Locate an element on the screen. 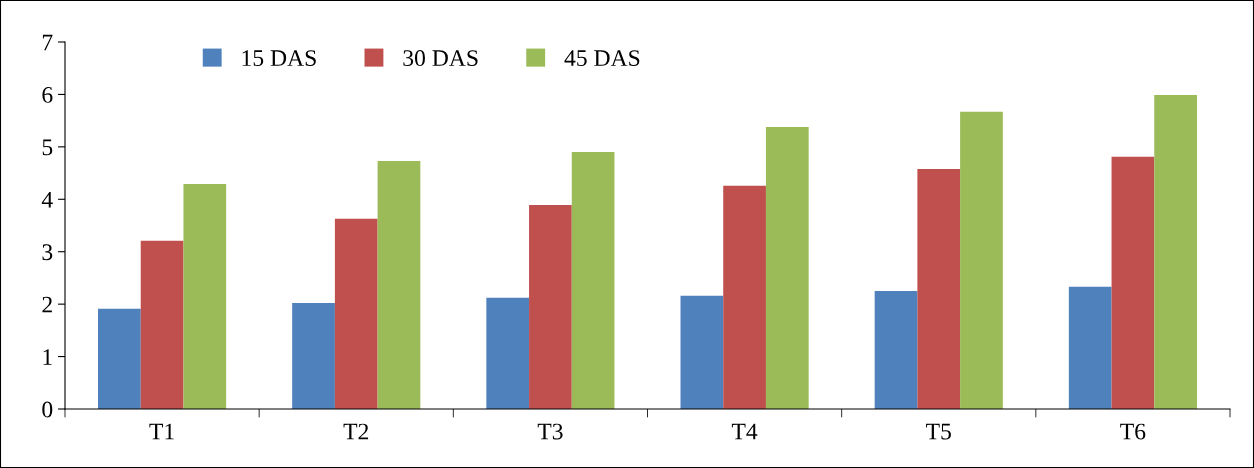 The width and height of the screenshot is (1254, 468). legend-label: 15 DAS is located at coordinates (279, 58).